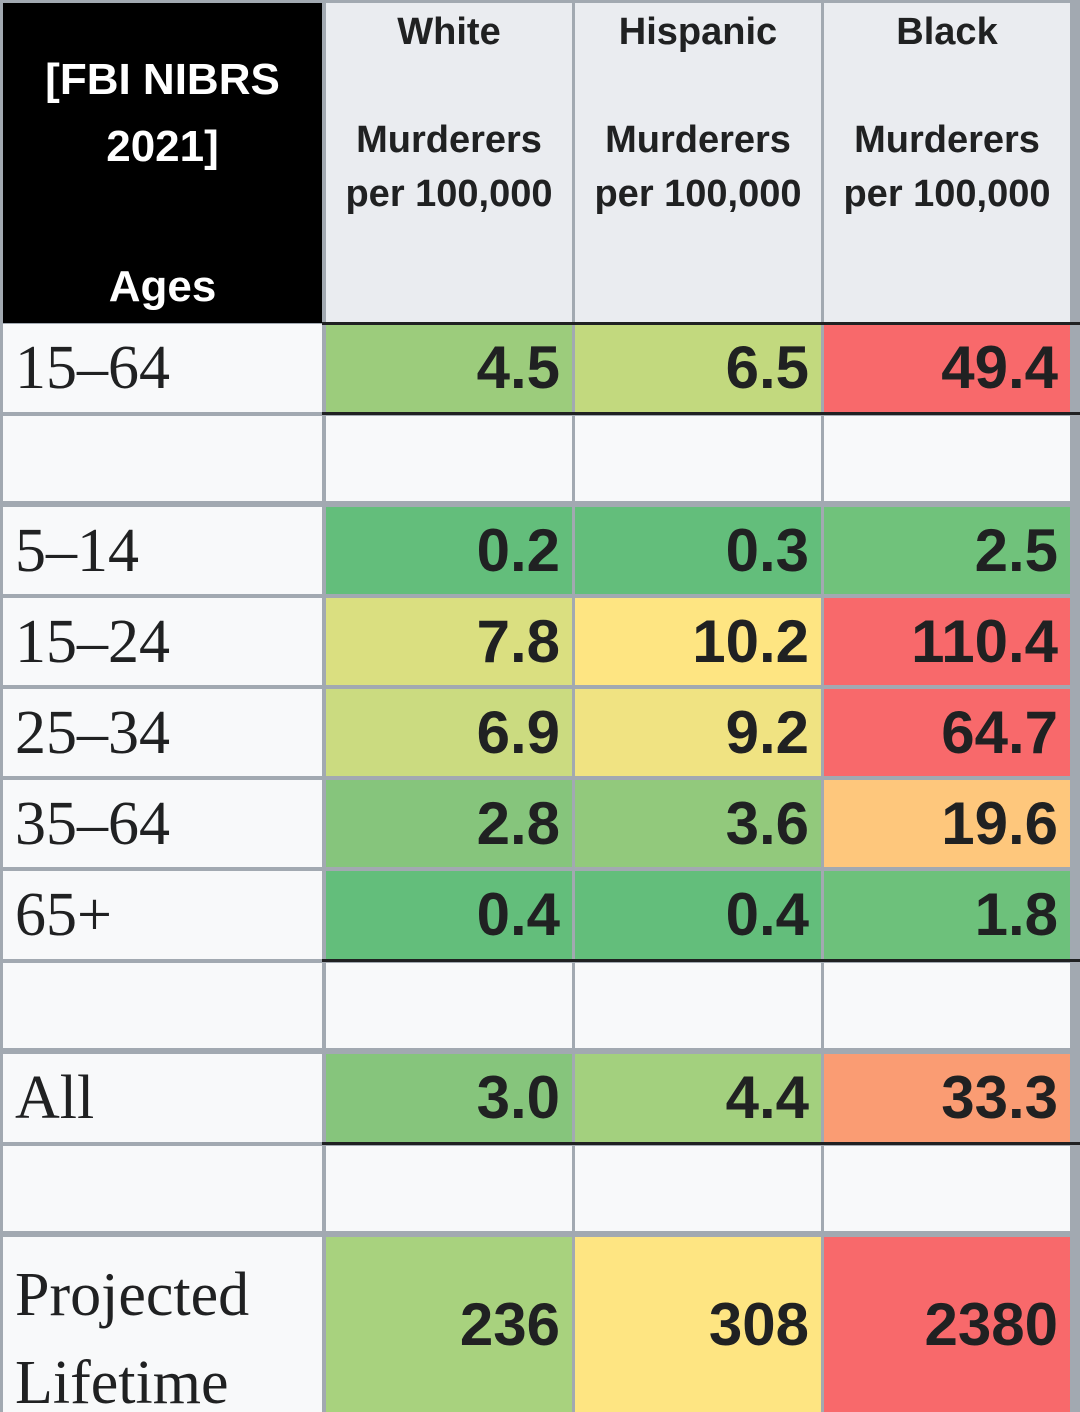 Image resolution: width=1080 pixels, height=1412 pixels. What do you see at coordinates (947, 1324) in the screenshot?
I see `value-cell-black: 2380` at bounding box center [947, 1324].